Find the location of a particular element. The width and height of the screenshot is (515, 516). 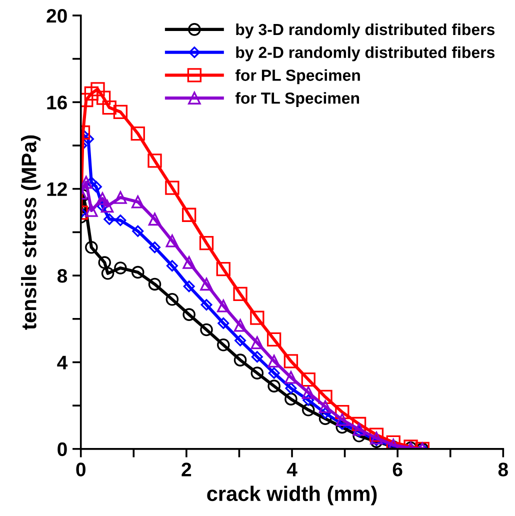

y-tick-label: 8 is located at coordinates (62, 276).